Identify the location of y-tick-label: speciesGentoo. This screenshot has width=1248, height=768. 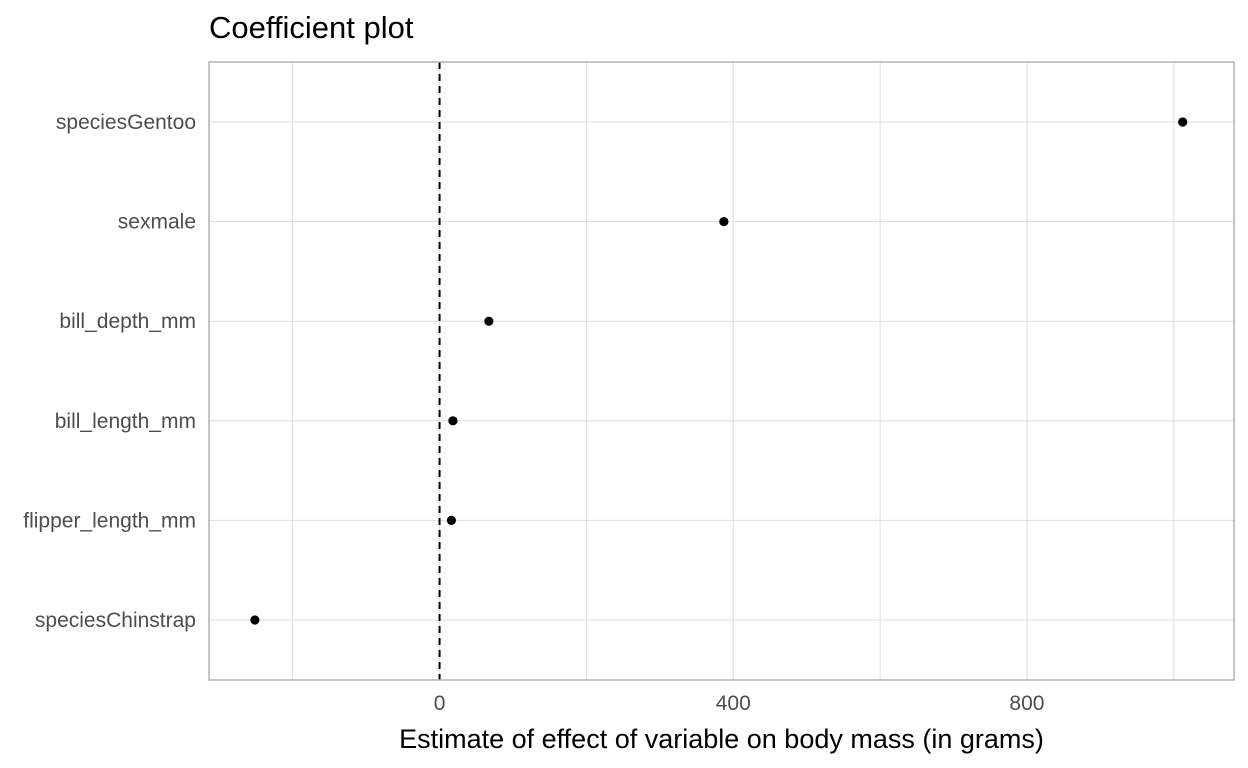
(126, 122).